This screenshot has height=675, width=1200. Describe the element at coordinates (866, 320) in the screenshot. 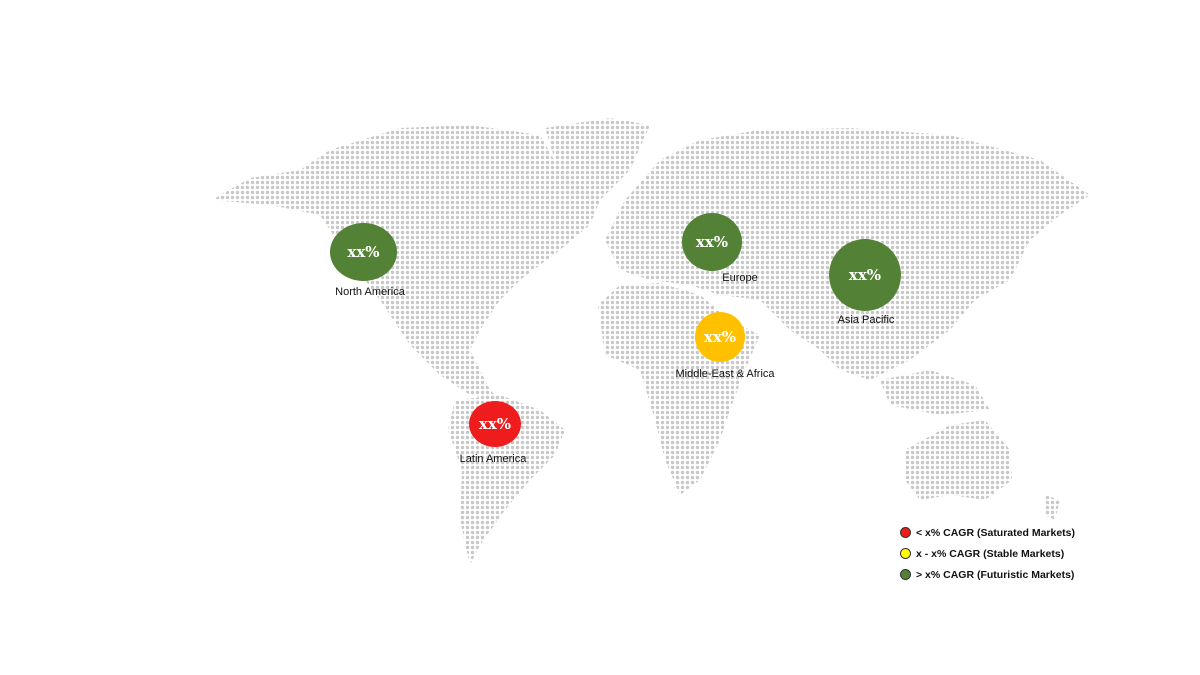

I see `region-label: Asia Pacific` at that location.